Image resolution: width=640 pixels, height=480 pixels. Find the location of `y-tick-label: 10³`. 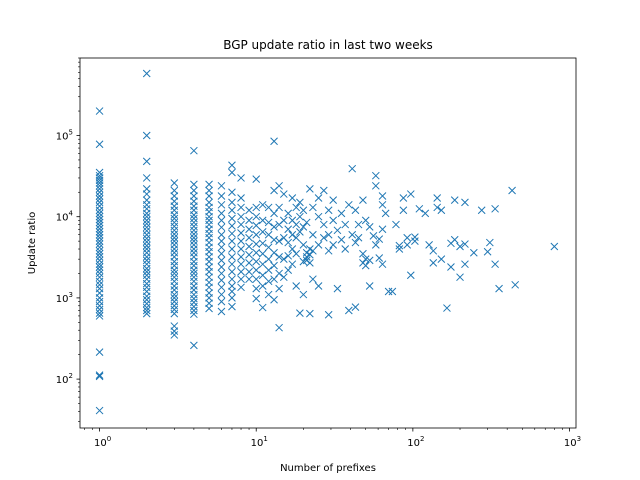

y-tick-label: 10³ is located at coordinates (64, 298).